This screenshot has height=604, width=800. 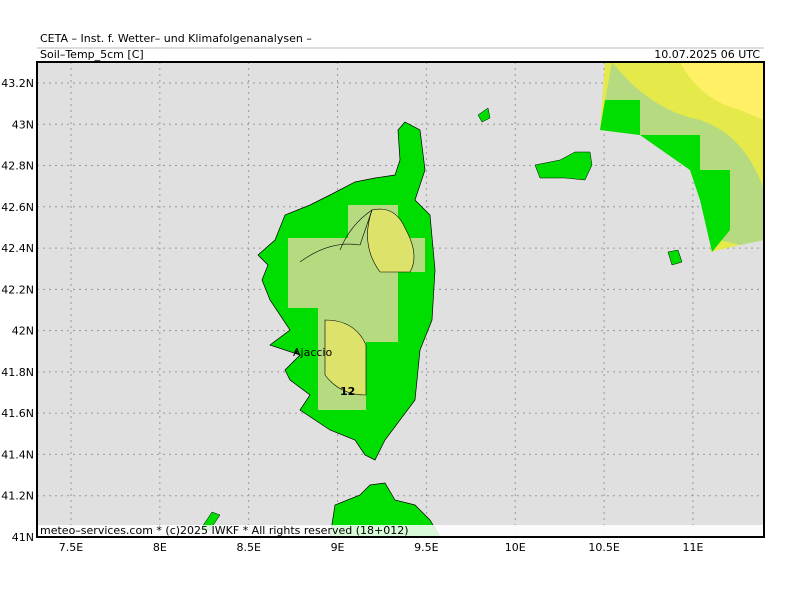 I want to click on lat-label: 41.6N, so click(x=17, y=413).